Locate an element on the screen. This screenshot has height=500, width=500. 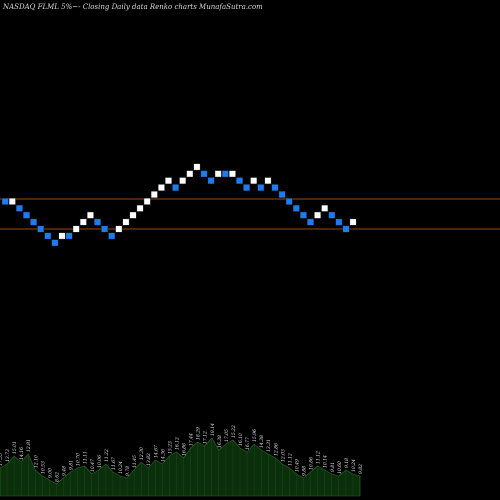
volume-label: 11.22 is located at coordinates (107, 455).